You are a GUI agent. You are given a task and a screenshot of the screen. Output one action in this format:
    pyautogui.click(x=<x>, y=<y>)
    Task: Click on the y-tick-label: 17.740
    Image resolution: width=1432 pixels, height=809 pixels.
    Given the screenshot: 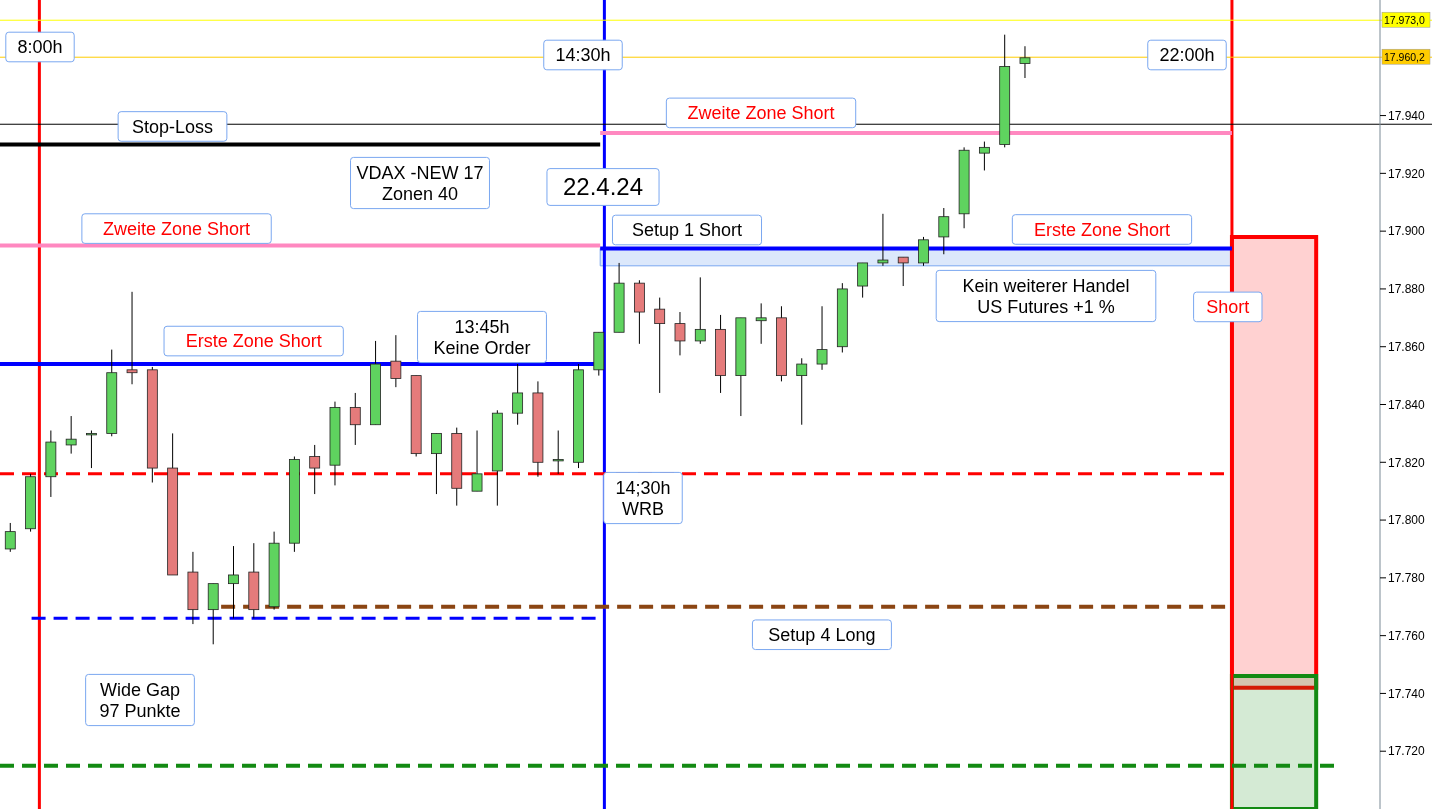 What is the action you would take?
    pyautogui.click(x=1407, y=693)
    